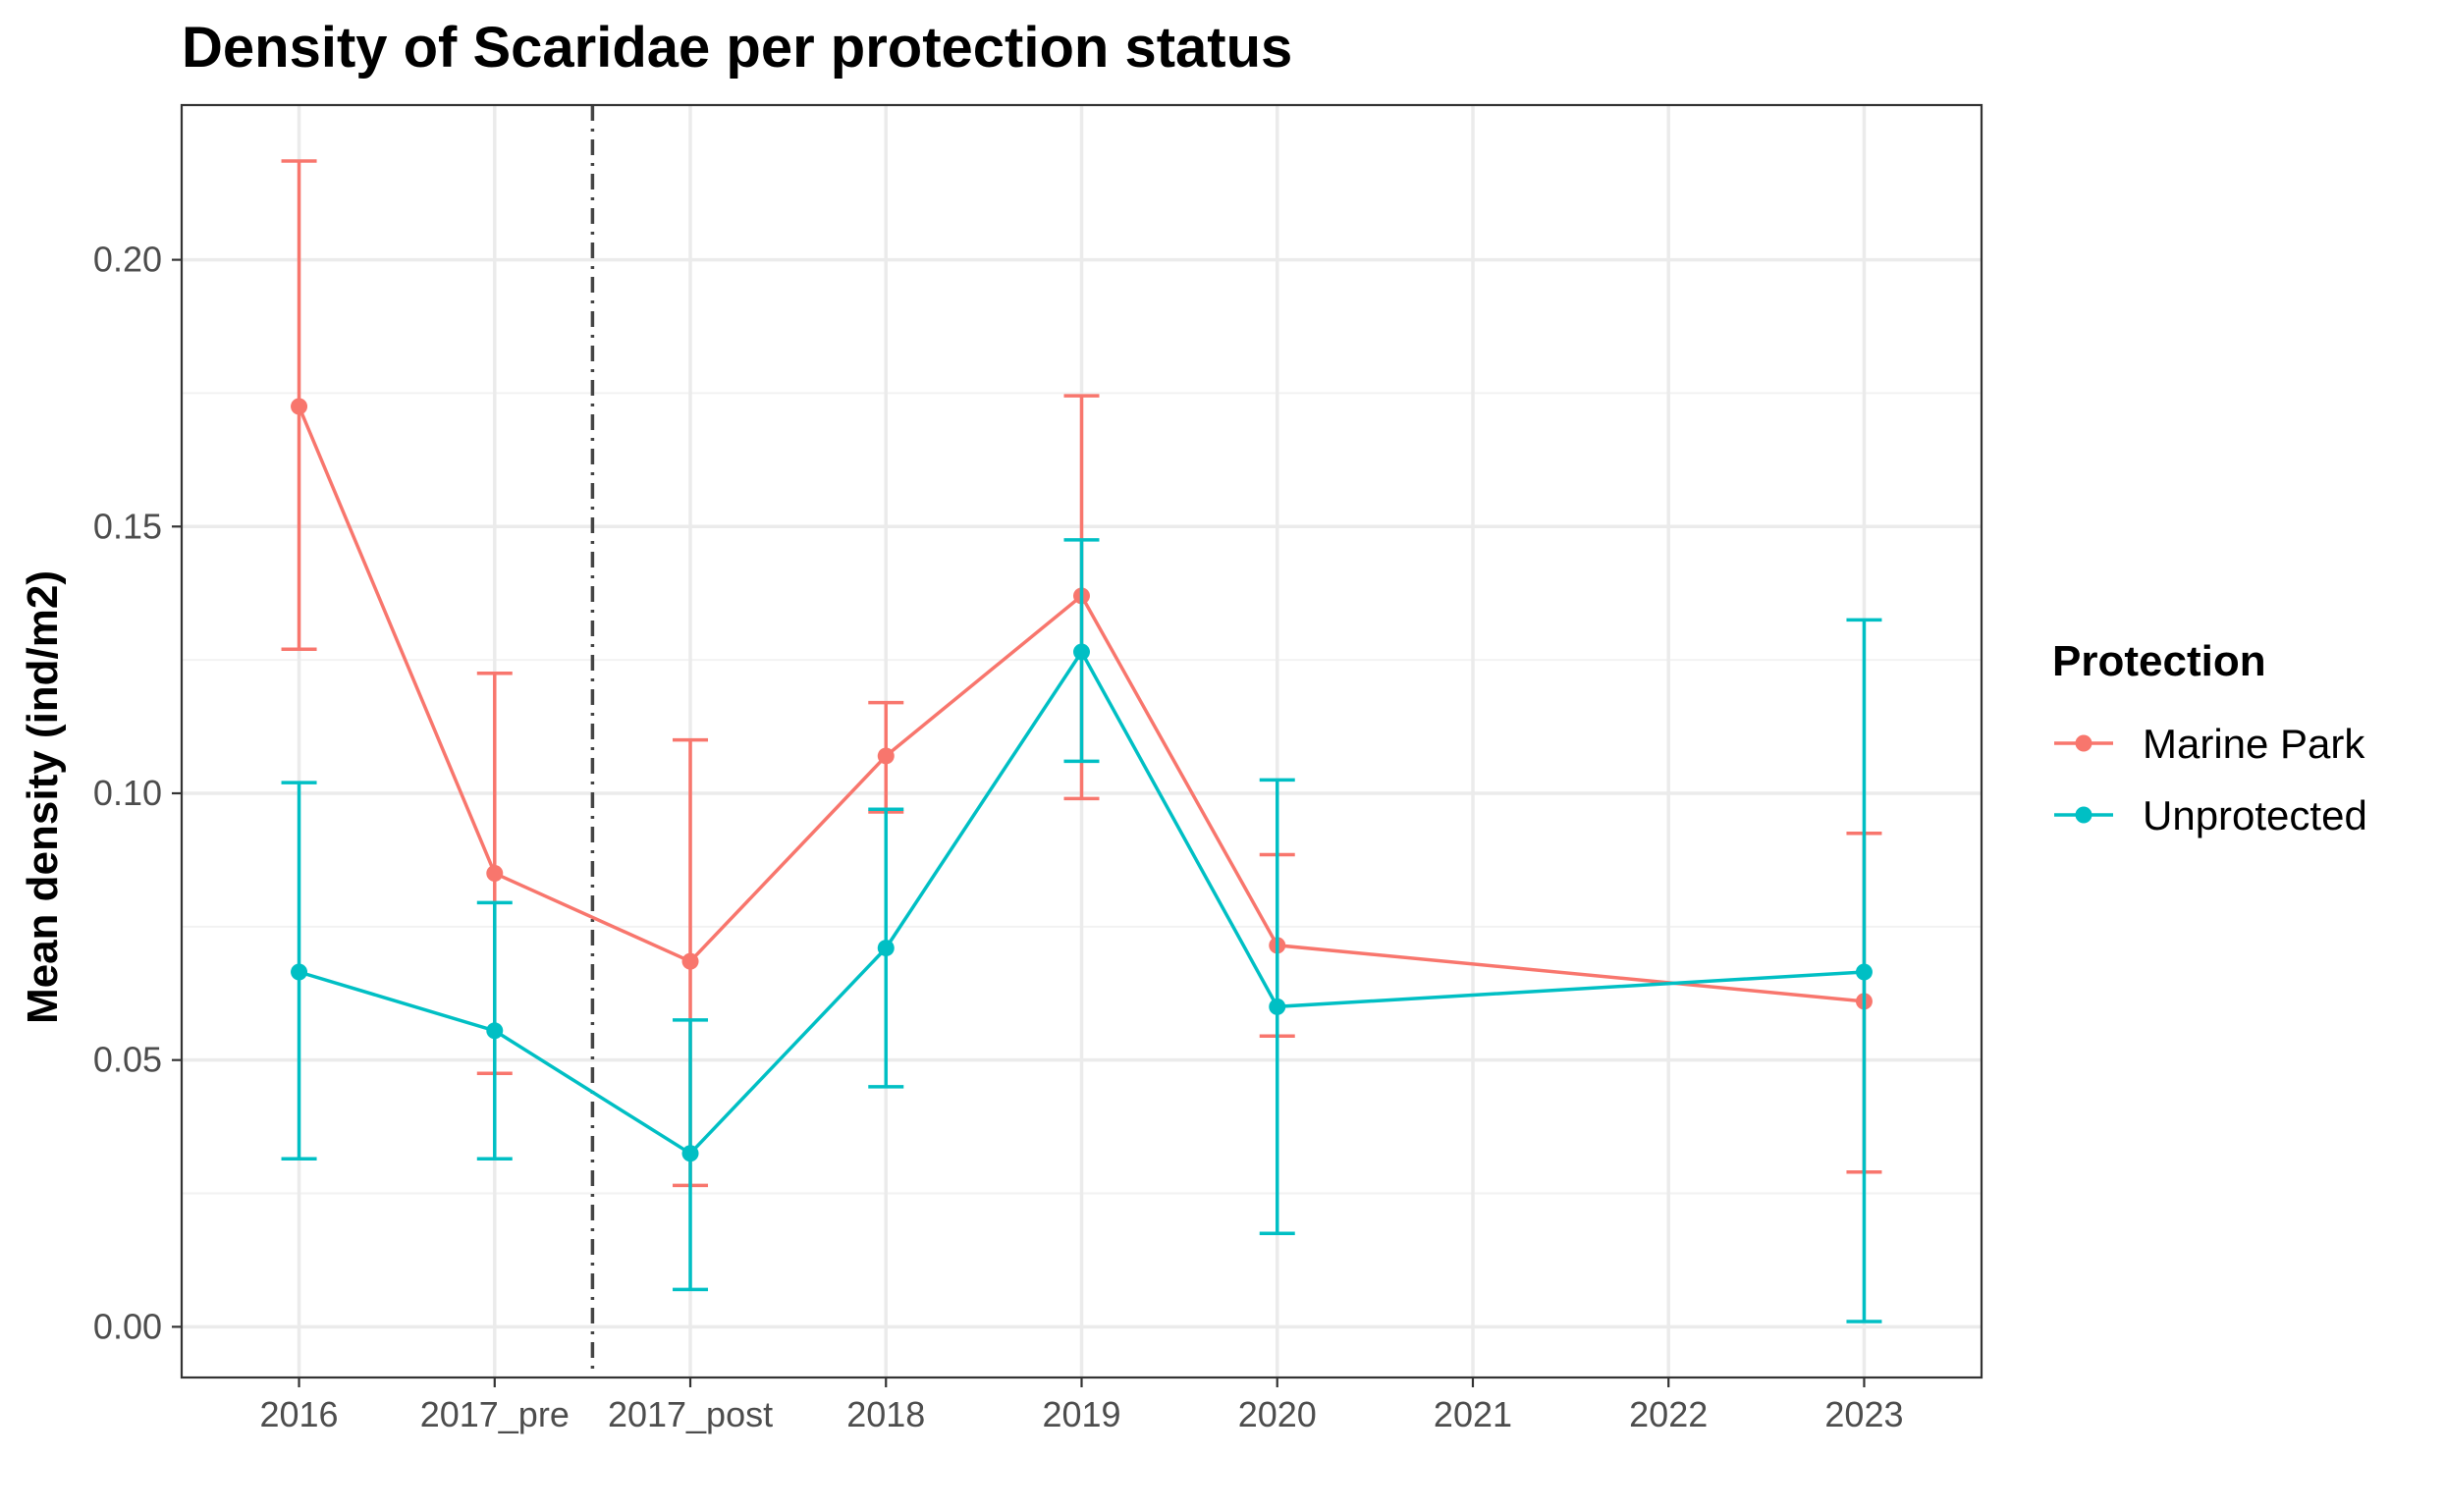 The width and height of the screenshot is (2445, 1512). I want to click on legend: Protection Marine Park Unprotected, so click(2209, 738).